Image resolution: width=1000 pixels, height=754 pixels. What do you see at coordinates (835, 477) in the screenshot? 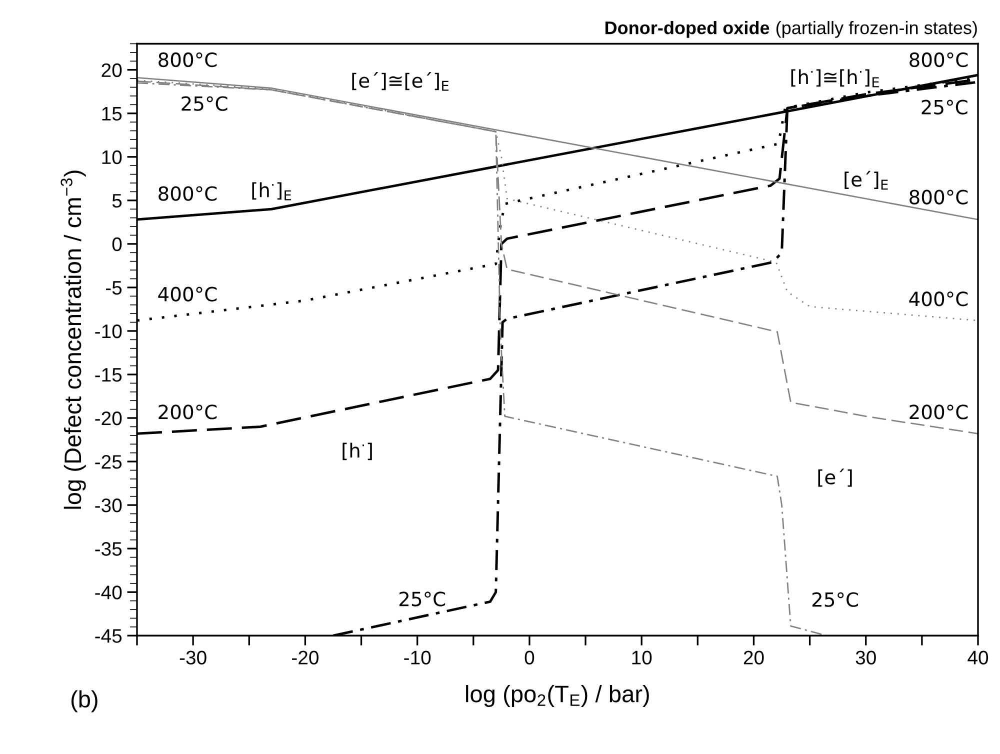
I see `annotation: [e´]` at bounding box center [835, 477].